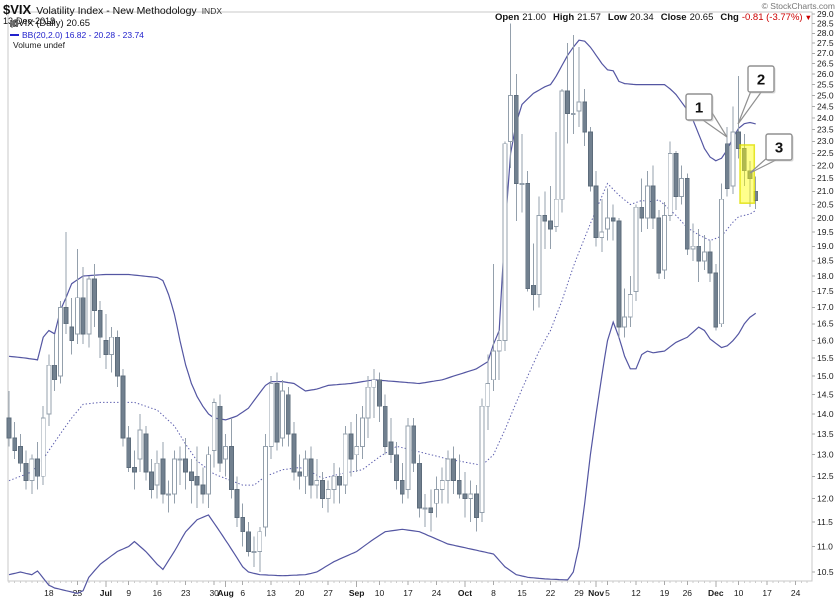  Describe the element at coordinates (106, 593) in the screenshot. I see `x-axis-label: Jul` at that location.